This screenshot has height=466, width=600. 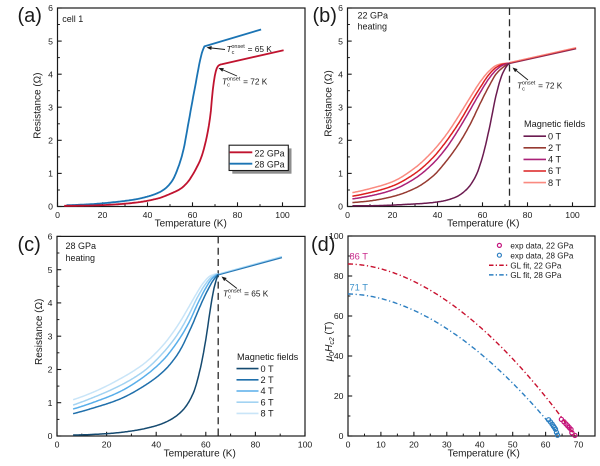 I want to click on svg-text: (d), so click(x=323, y=245).